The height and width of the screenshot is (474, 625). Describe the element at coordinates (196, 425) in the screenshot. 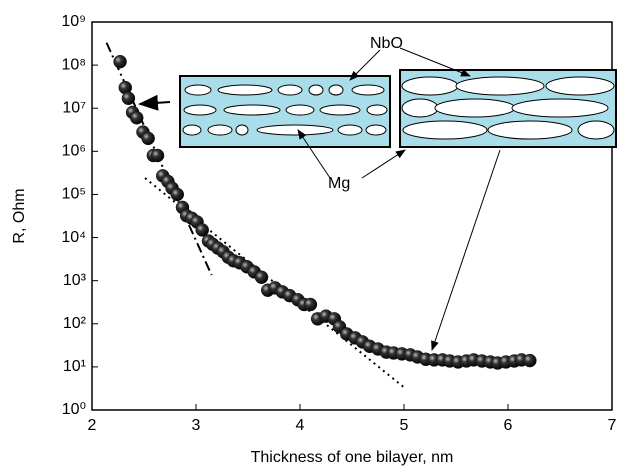

I see `x-tick-label: 3` at that location.